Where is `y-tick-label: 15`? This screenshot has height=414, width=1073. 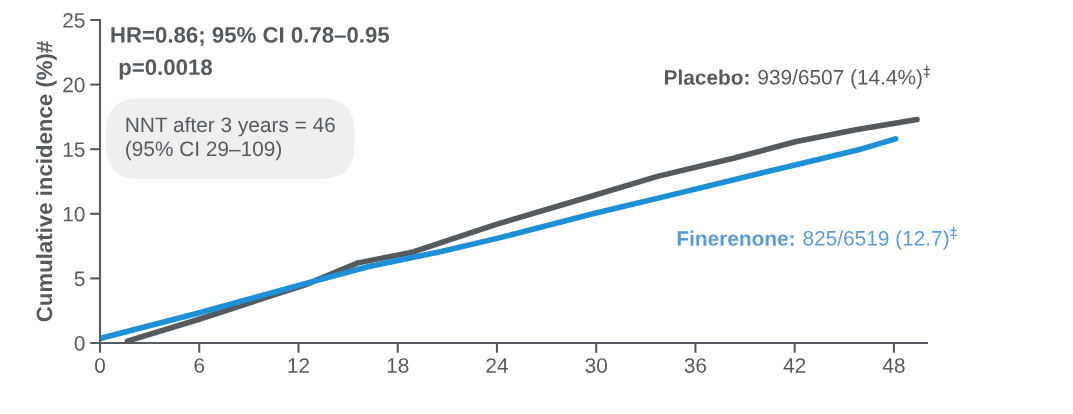
y-tick-label: 15 is located at coordinates (74, 149).